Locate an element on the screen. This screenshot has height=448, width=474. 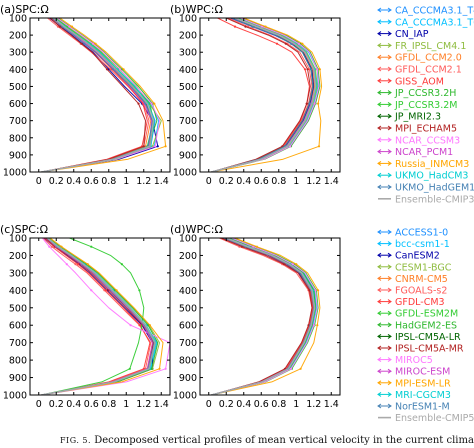
legend-label: GFDL-CM3 is located at coordinates (420, 302).